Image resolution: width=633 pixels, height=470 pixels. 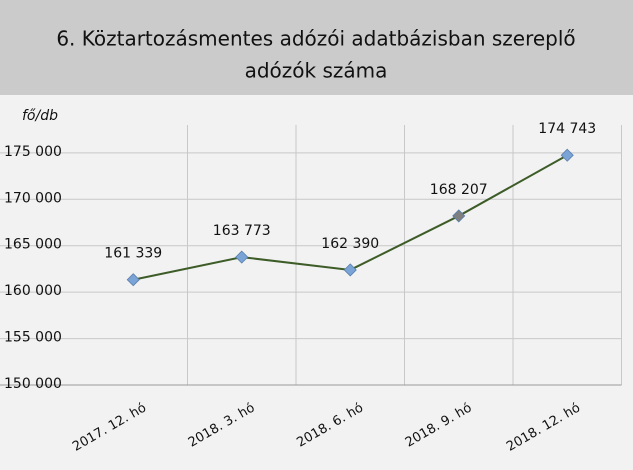 What do you see at coordinates (33, 384) in the screenshot?
I see `y-tick-label: 150 000` at bounding box center [33, 384].